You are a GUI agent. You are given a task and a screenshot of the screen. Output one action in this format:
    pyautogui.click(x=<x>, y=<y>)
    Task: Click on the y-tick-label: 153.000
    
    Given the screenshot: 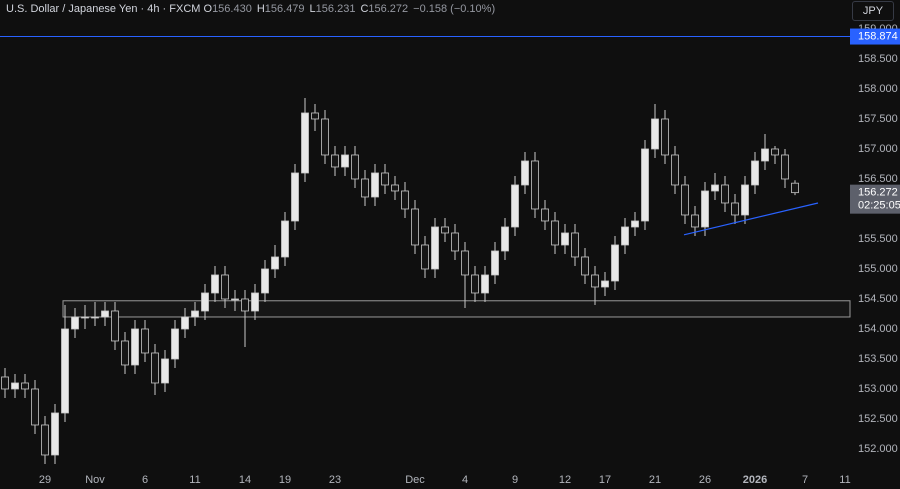 What is the action you would take?
    pyautogui.click(x=878, y=389)
    